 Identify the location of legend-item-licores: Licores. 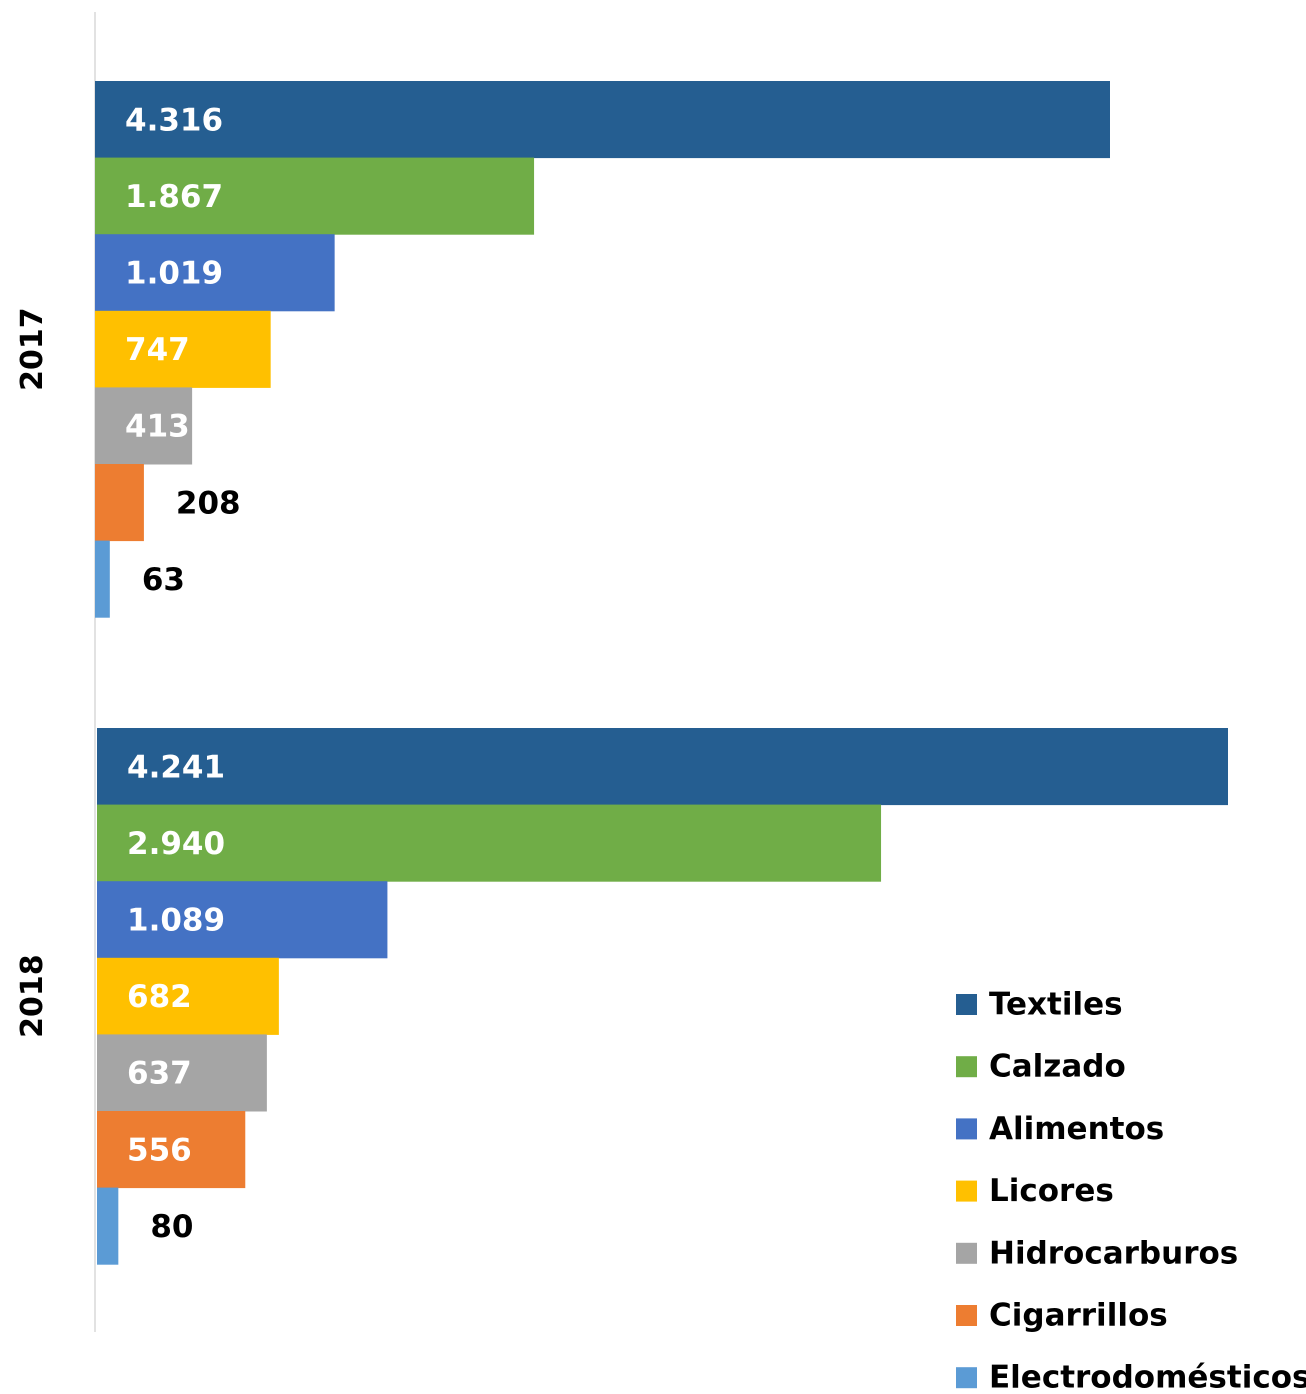
(1035, 1191).